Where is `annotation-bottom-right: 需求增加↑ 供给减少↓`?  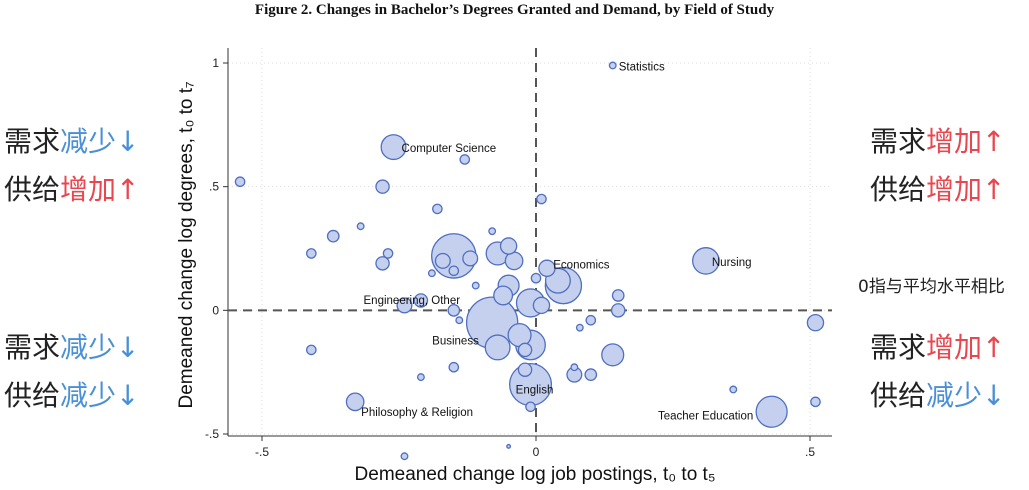 annotation-bottom-right: 需求增加↑ 供给减少↓ is located at coordinates (938, 371).